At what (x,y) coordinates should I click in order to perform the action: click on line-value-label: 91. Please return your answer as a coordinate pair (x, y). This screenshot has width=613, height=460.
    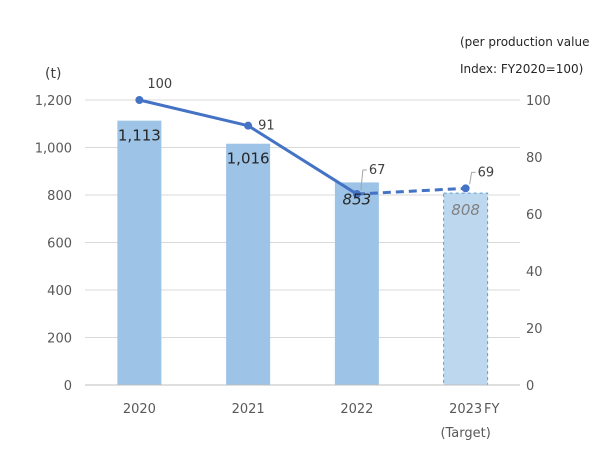
    Looking at the image, I should click on (266, 126).